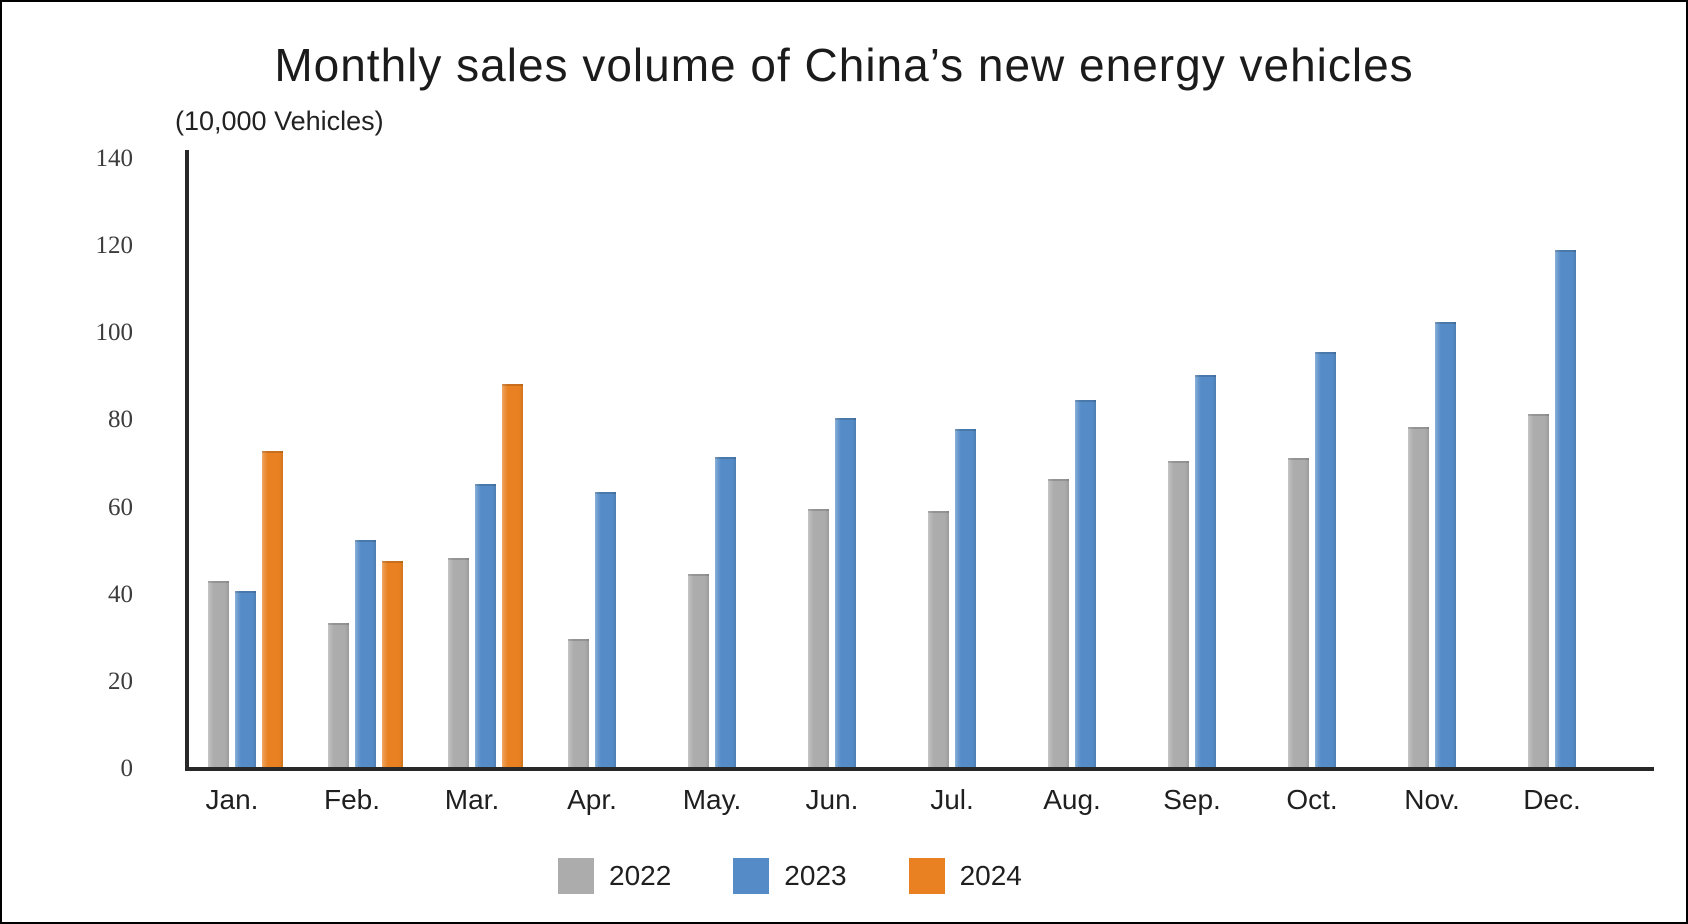 This screenshot has width=1688, height=924. I want to click on y-tick-140: 140, so click(114, 158).